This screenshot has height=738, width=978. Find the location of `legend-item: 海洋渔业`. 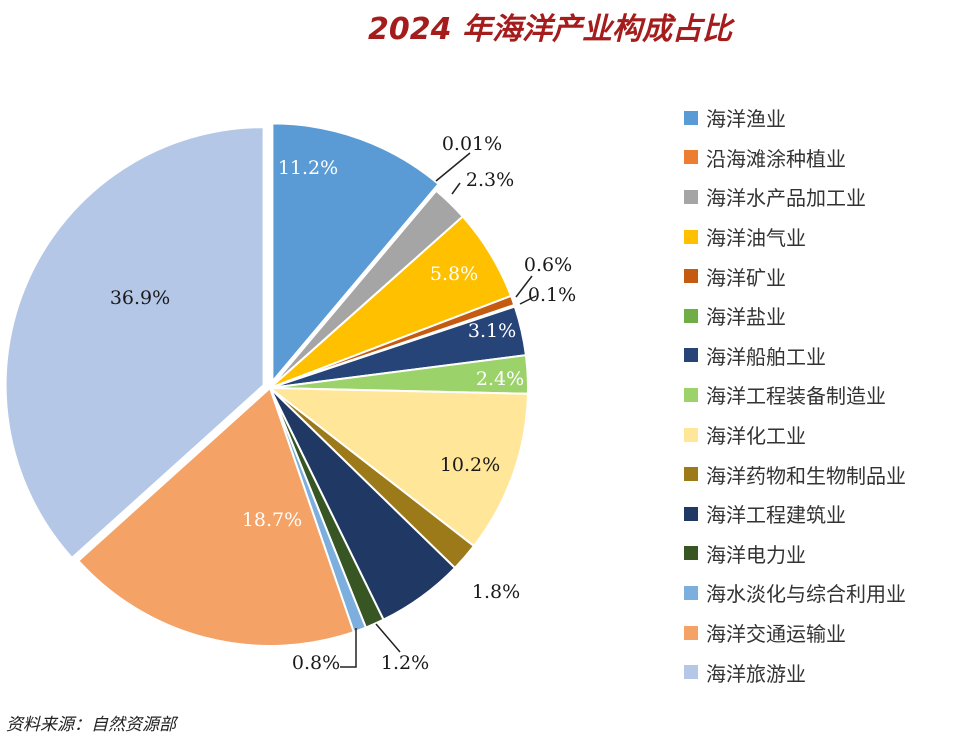

legend-item: 海洋渔业 is located at coordinates (795, 118).